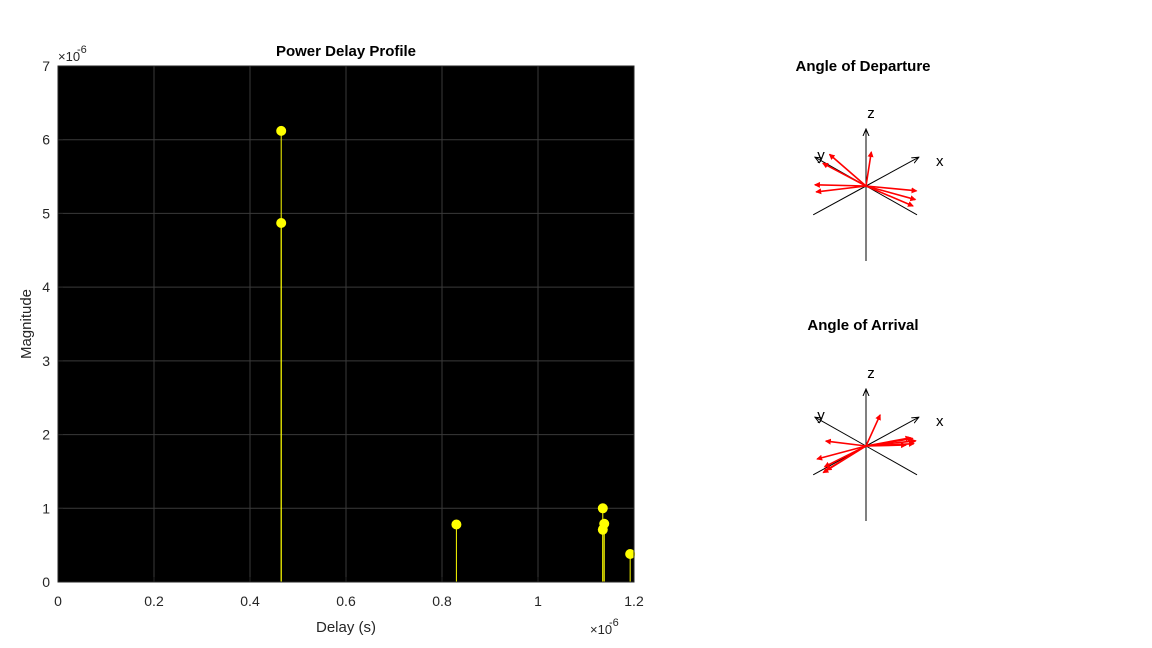 The height and width of the screenshot is (648, 1152). What do you see at coordinates (442, 601) in the screenshot?
I see `pdp-x-tick-label: 0.8` at bounding box center [442, 601].